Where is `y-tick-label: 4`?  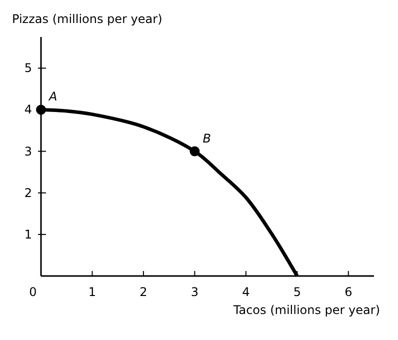
y-tick-label: 4 is located at coordinates (28, 109).